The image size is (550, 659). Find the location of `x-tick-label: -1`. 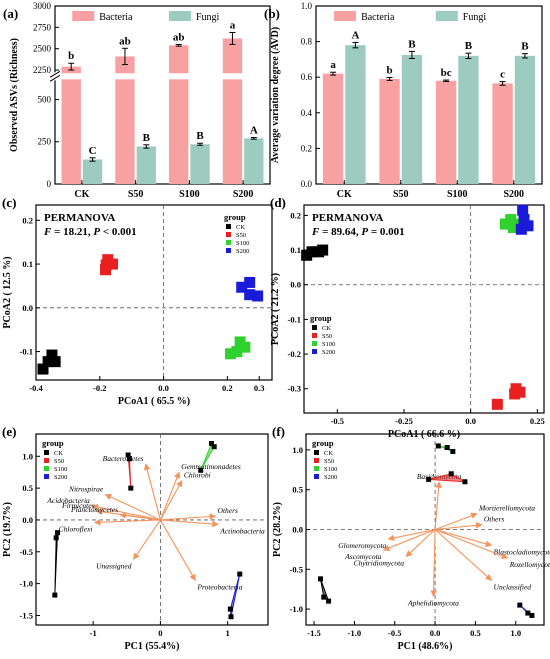

x-tick-label: -1 is located at coordinates (93, 633).